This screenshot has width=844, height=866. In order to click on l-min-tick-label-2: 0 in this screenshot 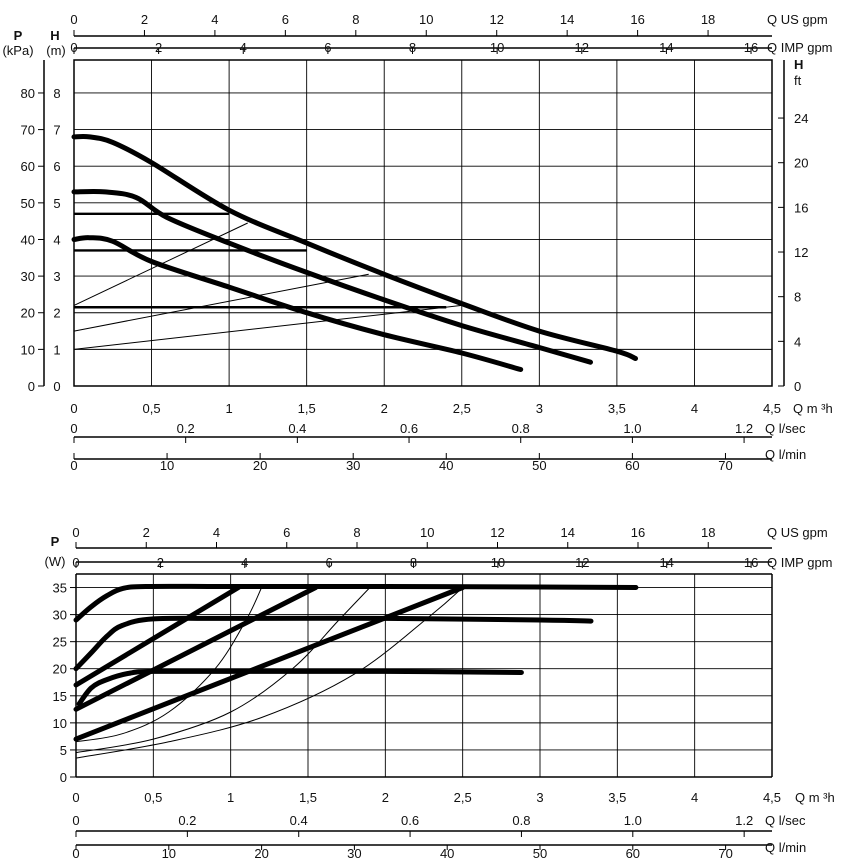, I will do `click(75, 853)`.